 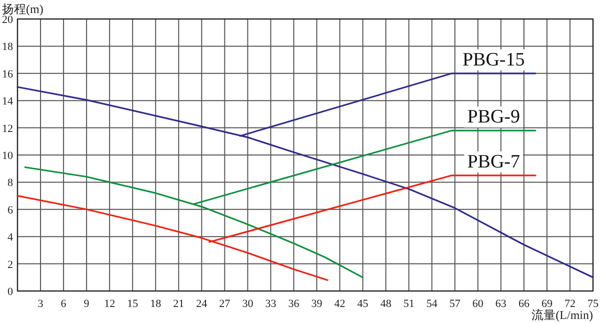 I want to click on x-tick-label: 63, so click(x=501, y=304).